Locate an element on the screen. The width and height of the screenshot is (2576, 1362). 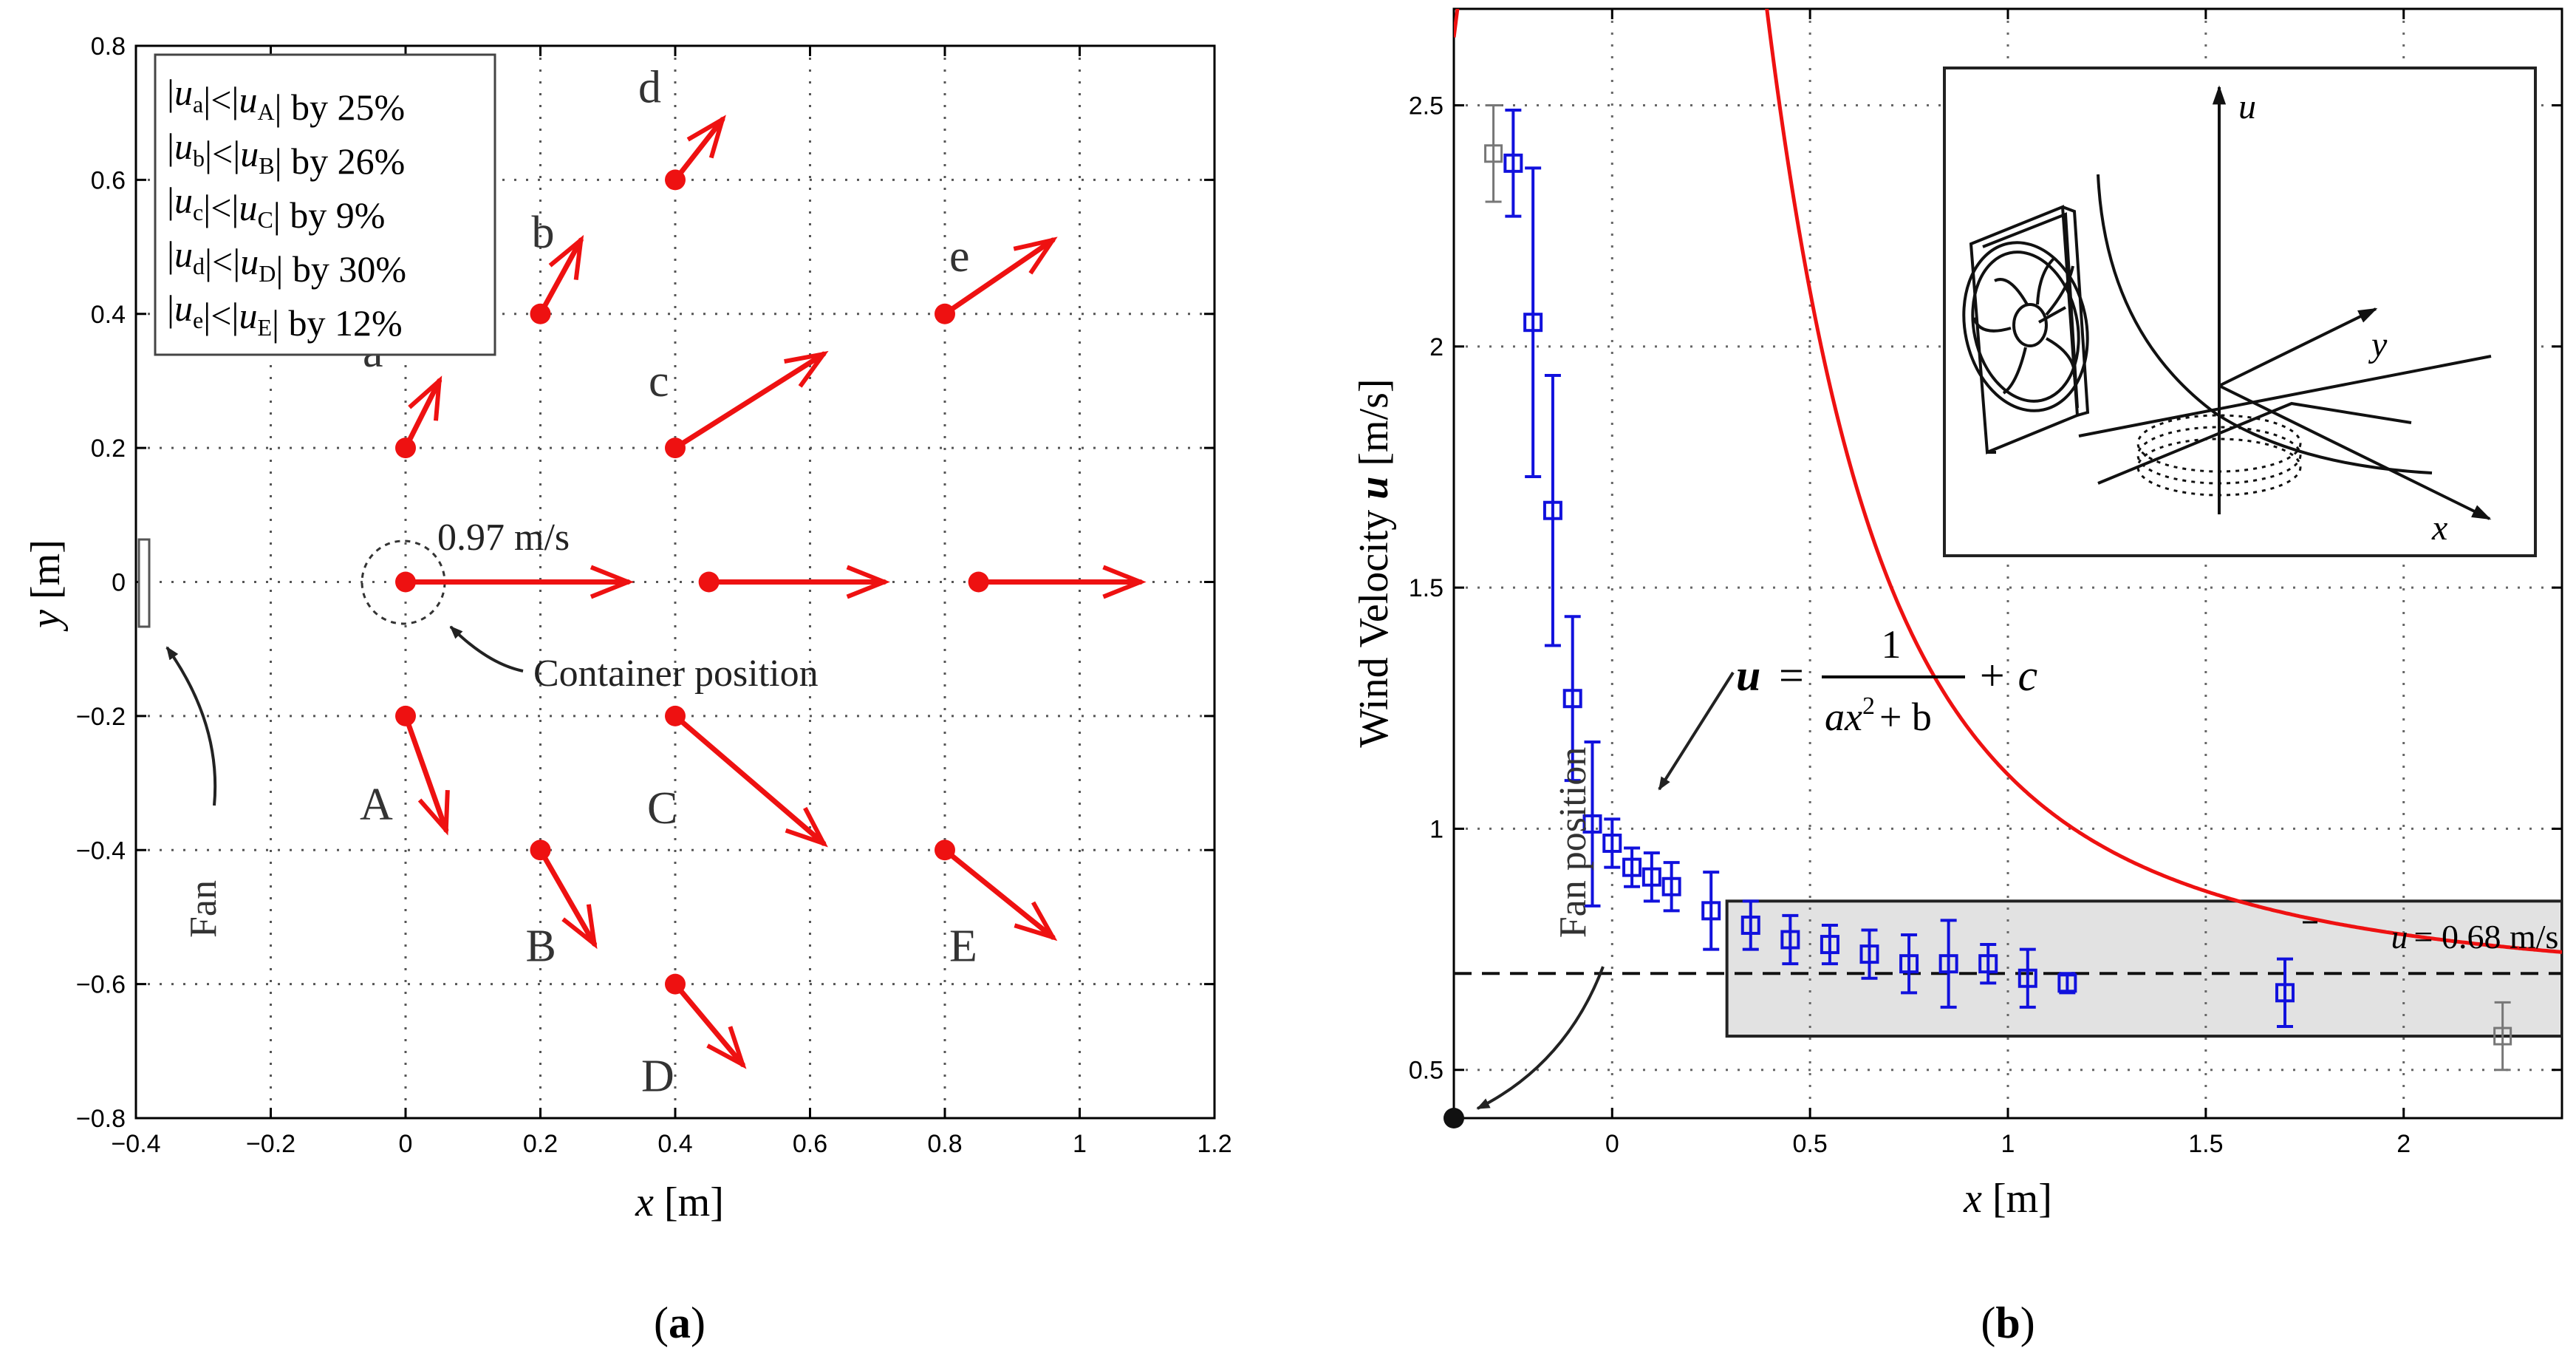
formula-pointer-arrow is located at coordinates (1696, 731).